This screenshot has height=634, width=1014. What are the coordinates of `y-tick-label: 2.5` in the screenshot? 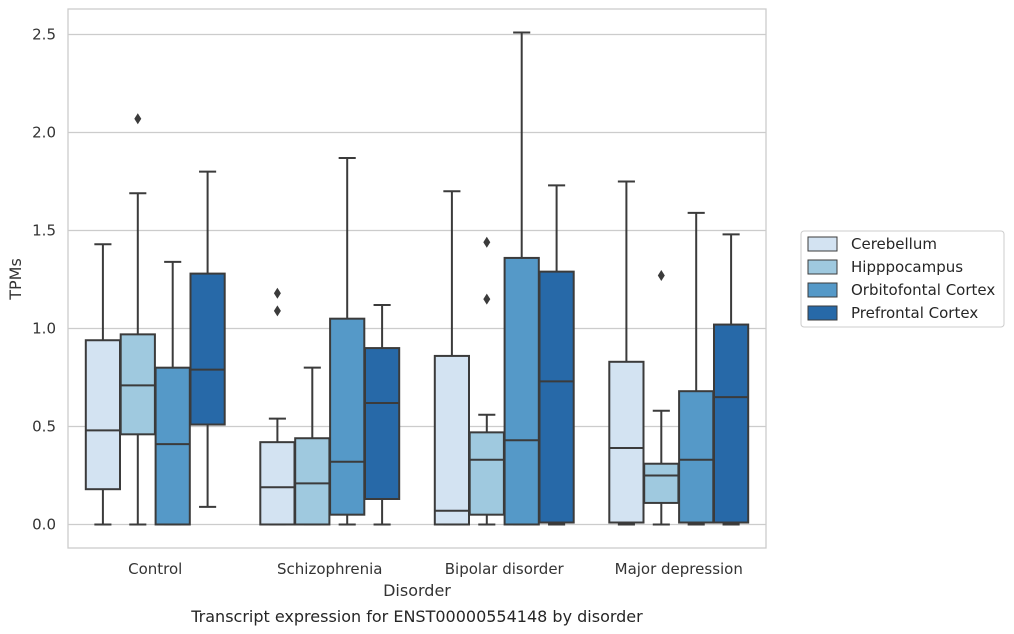 It's located at (44, 34).